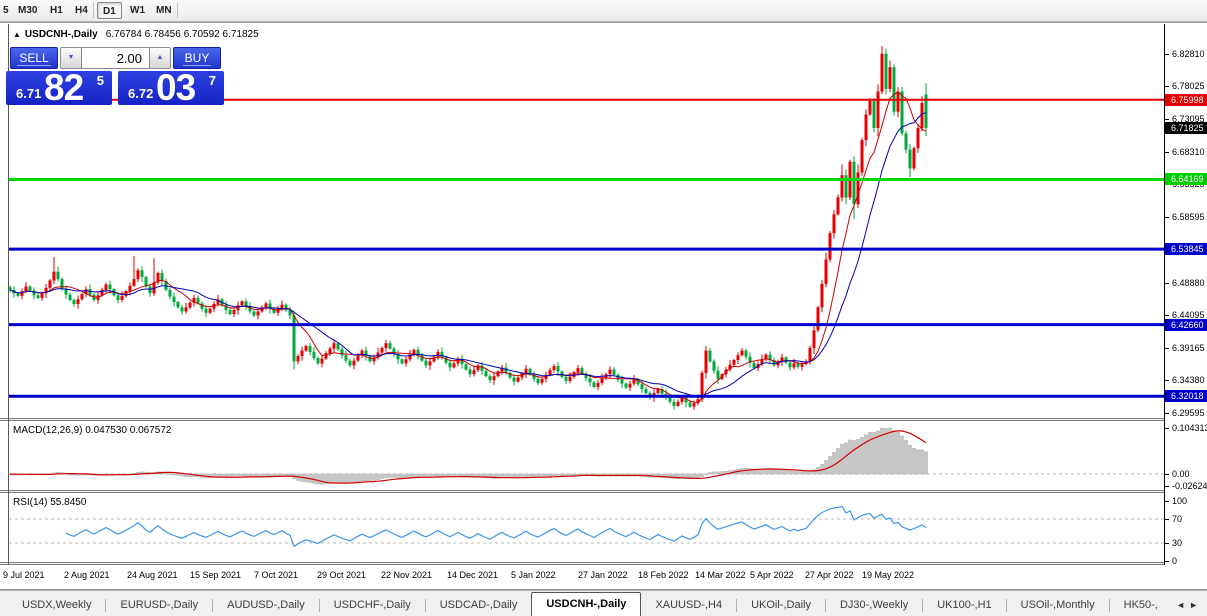  Describe the element at coordinates (663, 575) in the screenshot. I see `date-tick-label: 18 Feb 2022` at that location.